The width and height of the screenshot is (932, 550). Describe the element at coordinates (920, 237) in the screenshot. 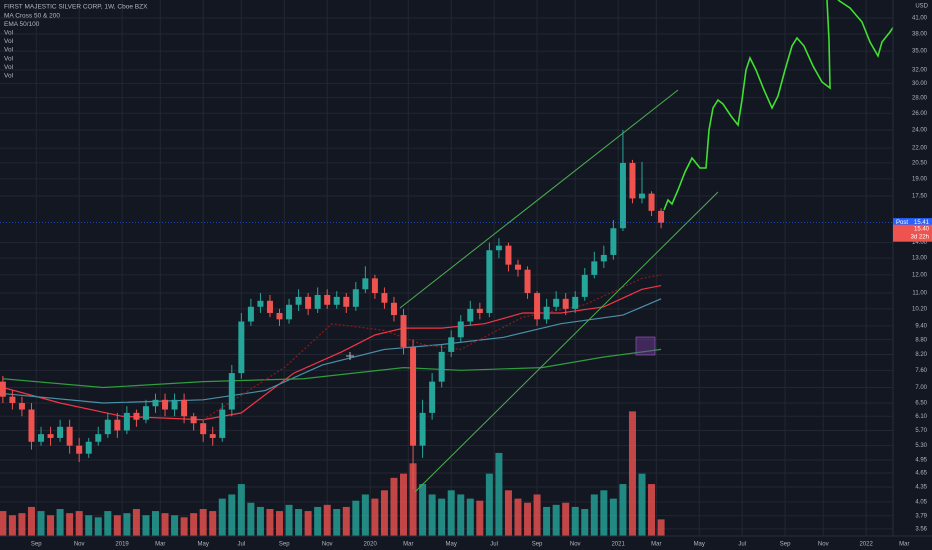

I see `countdown: 3d 22h` at that location.